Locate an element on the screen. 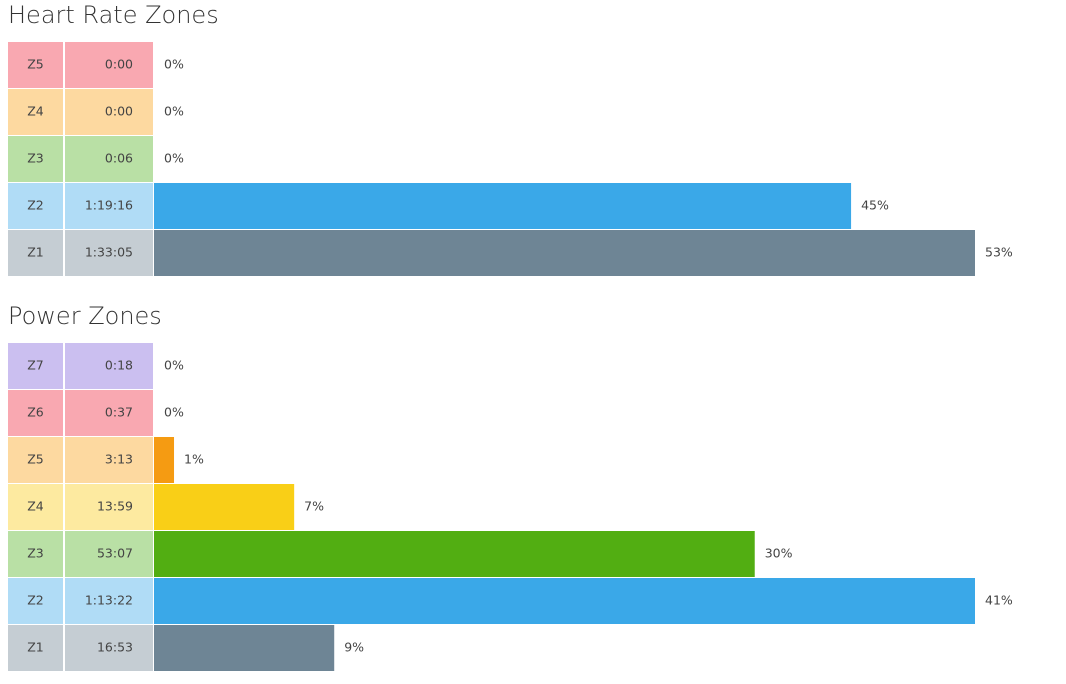 The width and height of the screenshot is (1066, 684). zone-duration: 3:13 is located at coordinates (119, 459).